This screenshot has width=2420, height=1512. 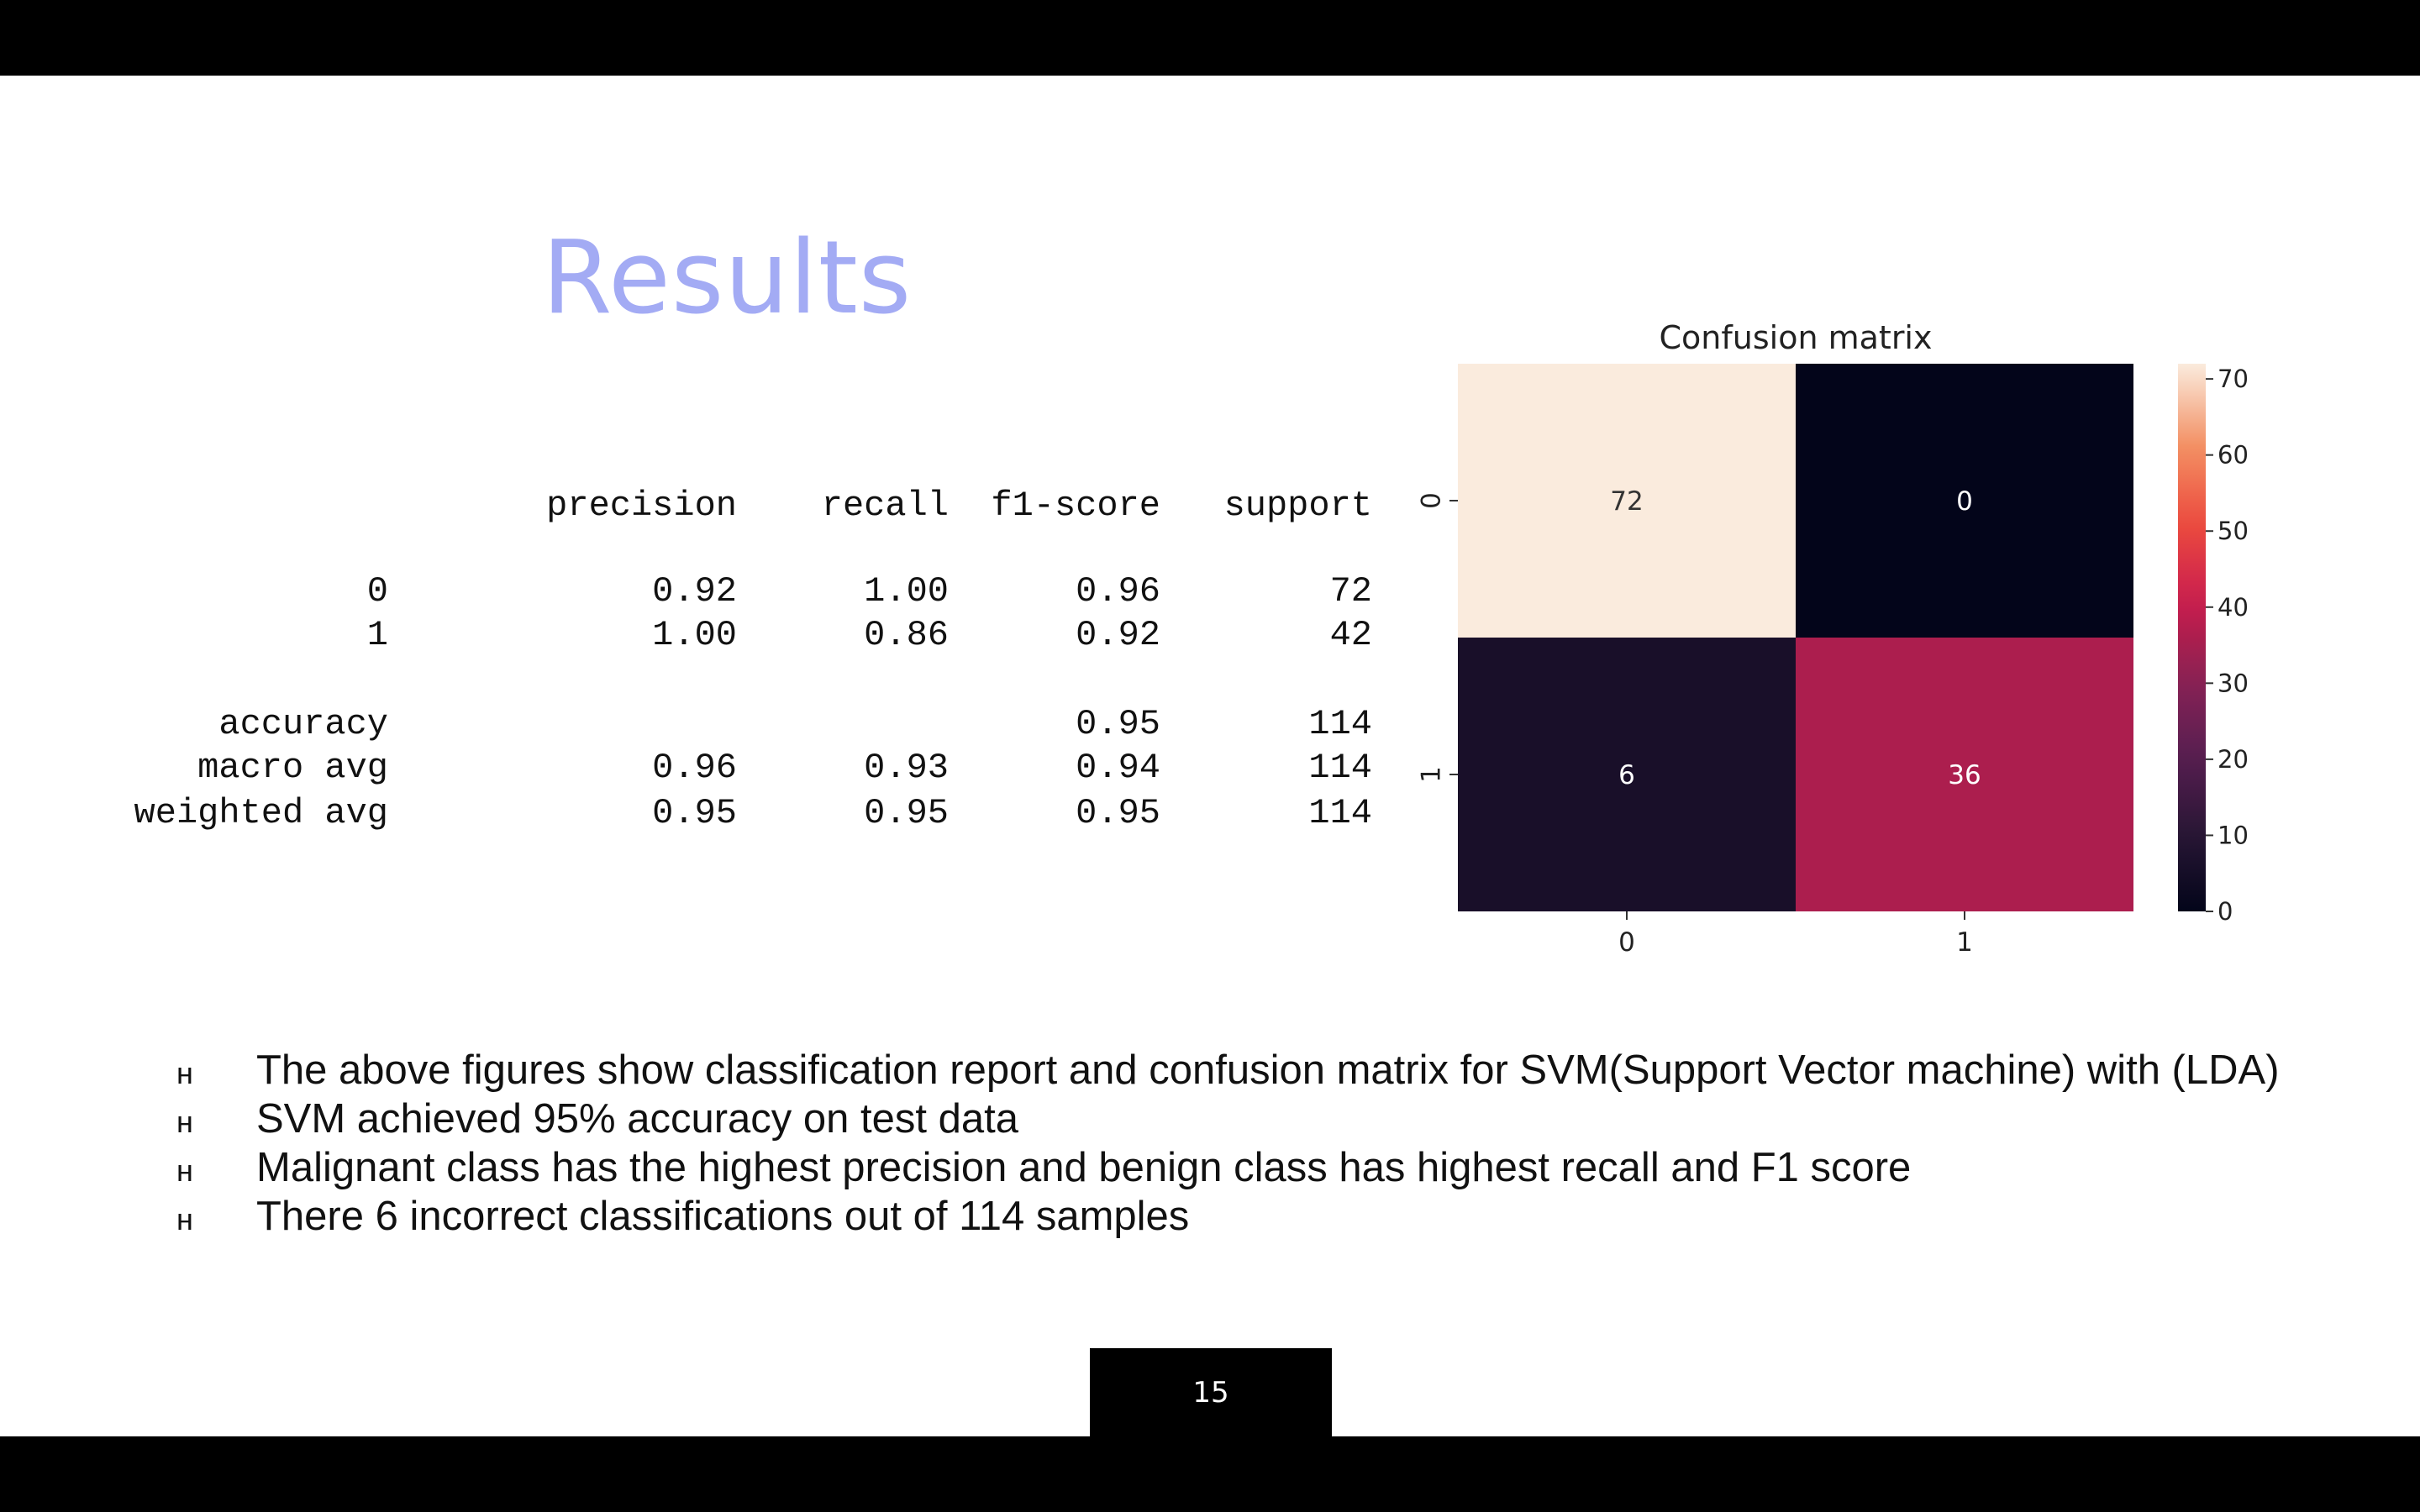 I want to click on slide-title: Results, so click(x=727, y=278).